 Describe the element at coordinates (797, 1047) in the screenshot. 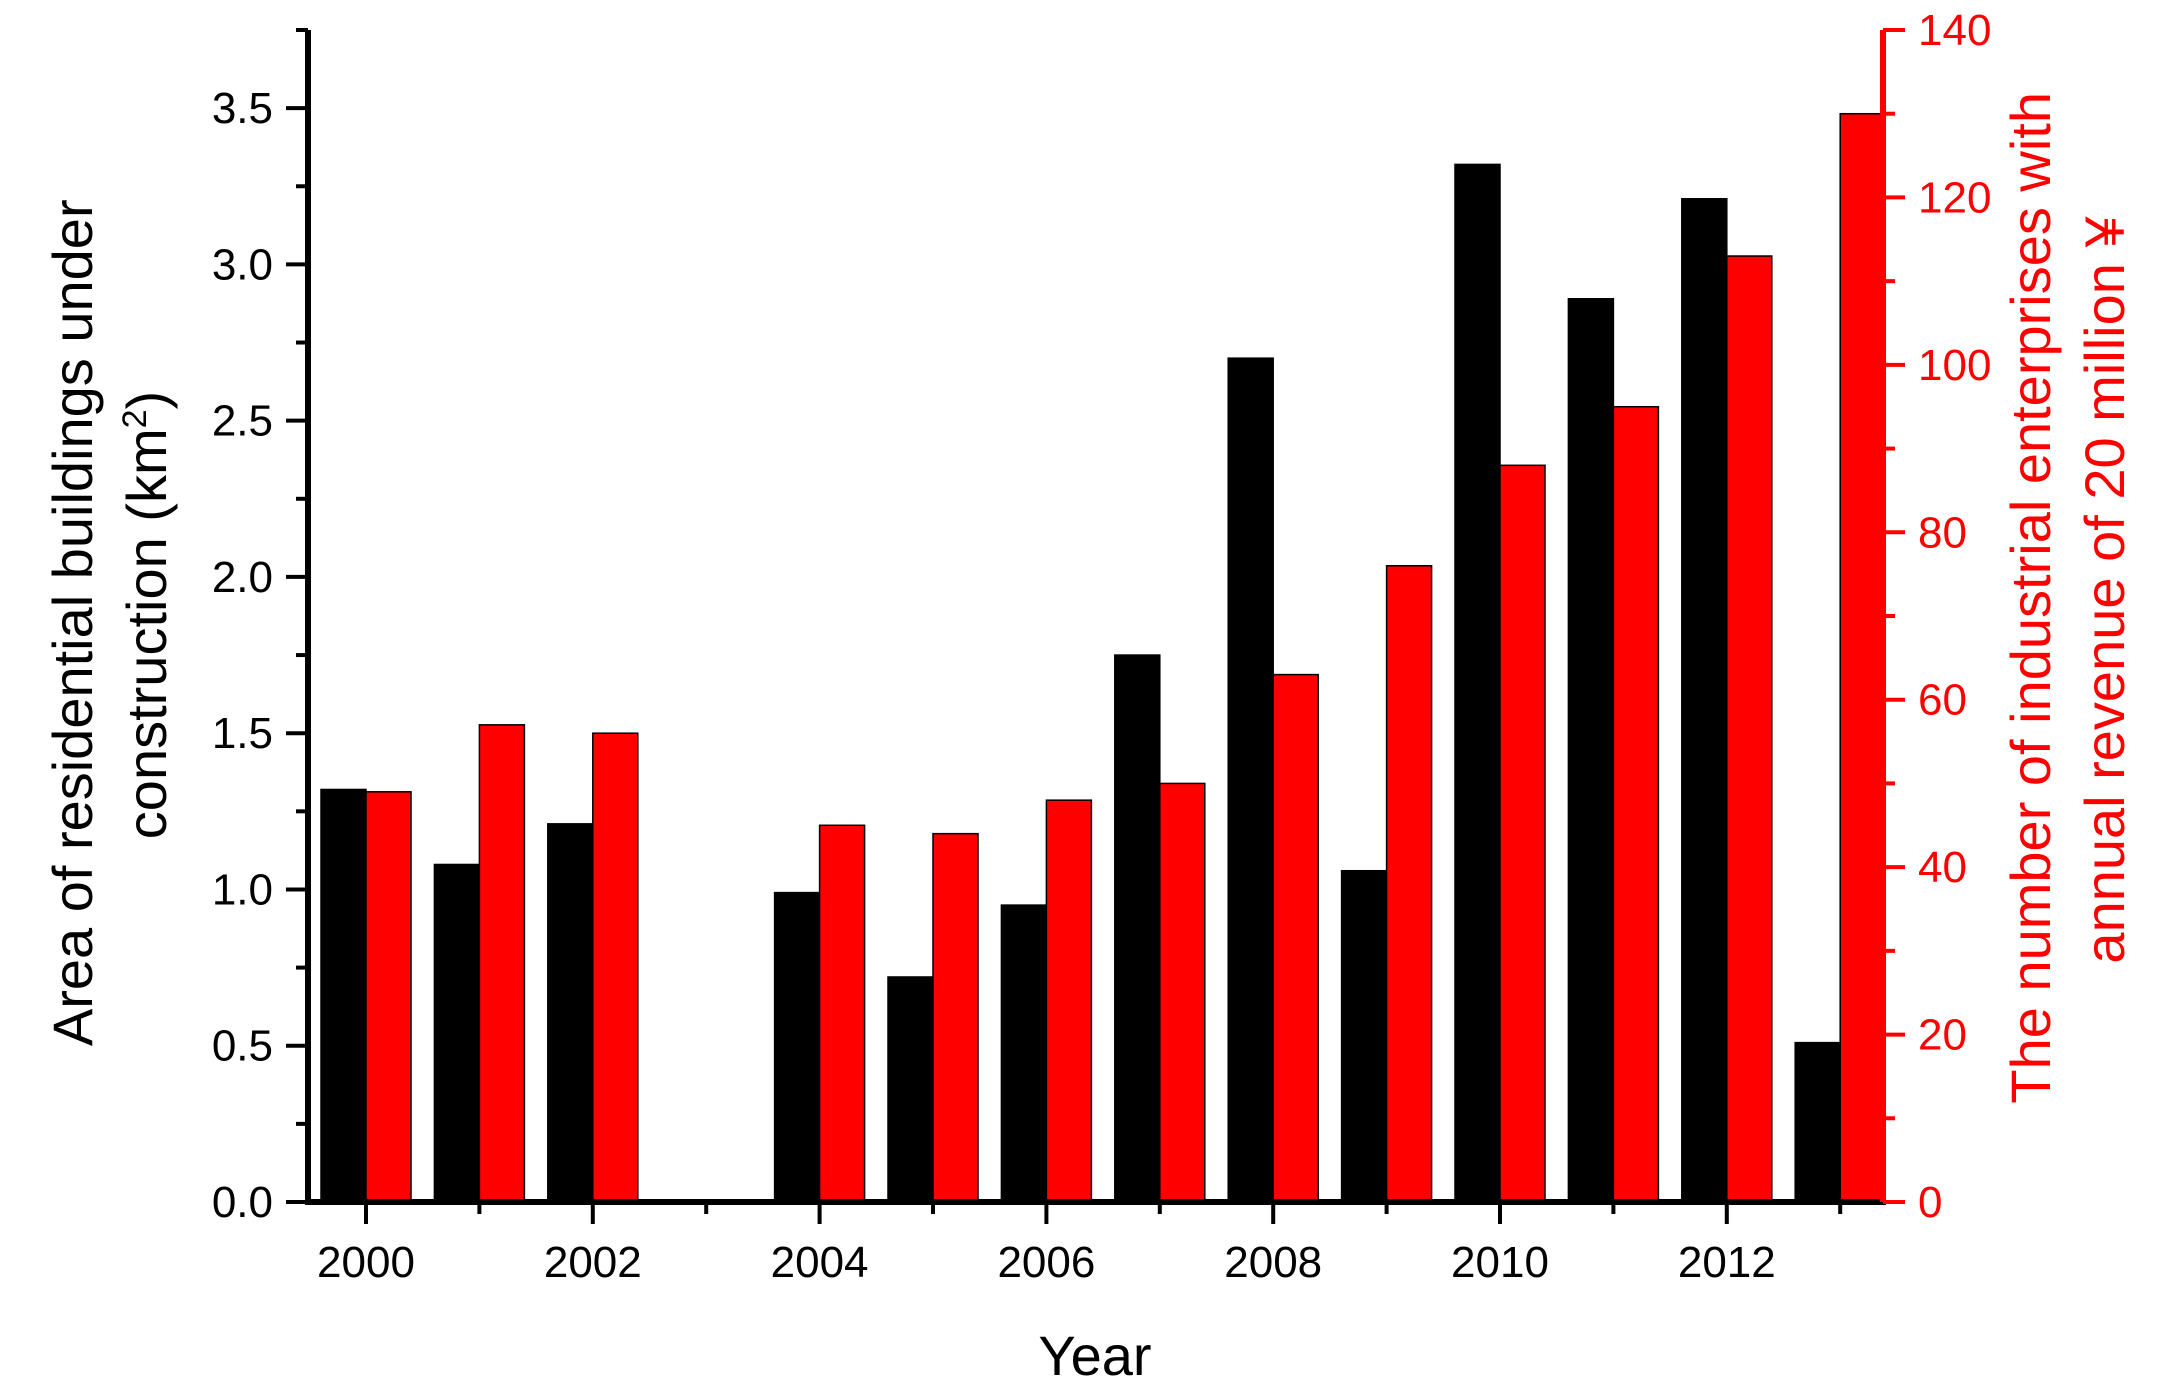

I see `bar-left-2004` at that location.